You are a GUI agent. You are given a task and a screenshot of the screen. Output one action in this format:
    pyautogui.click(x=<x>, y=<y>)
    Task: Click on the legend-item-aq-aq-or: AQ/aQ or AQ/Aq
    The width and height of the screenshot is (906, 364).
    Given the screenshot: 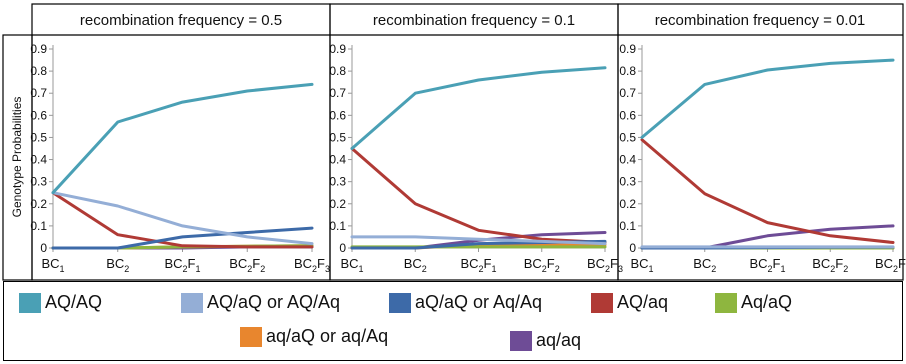 What is the action you would take?
    pyautogui.click(x=260, y=302)
    